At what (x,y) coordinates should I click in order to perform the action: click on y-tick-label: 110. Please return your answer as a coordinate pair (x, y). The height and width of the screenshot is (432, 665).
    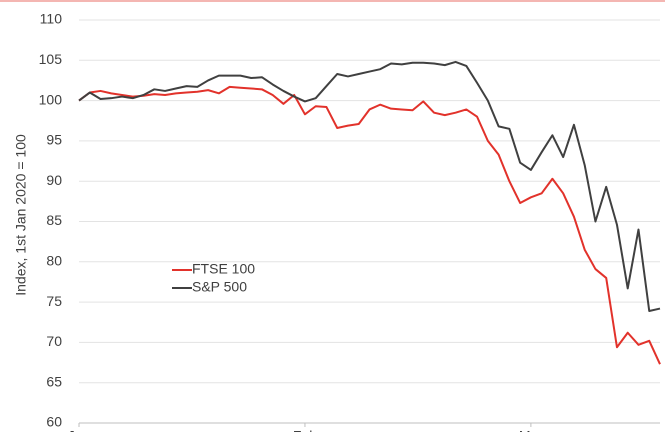
    Looking at the image, I should click on (51, 19).